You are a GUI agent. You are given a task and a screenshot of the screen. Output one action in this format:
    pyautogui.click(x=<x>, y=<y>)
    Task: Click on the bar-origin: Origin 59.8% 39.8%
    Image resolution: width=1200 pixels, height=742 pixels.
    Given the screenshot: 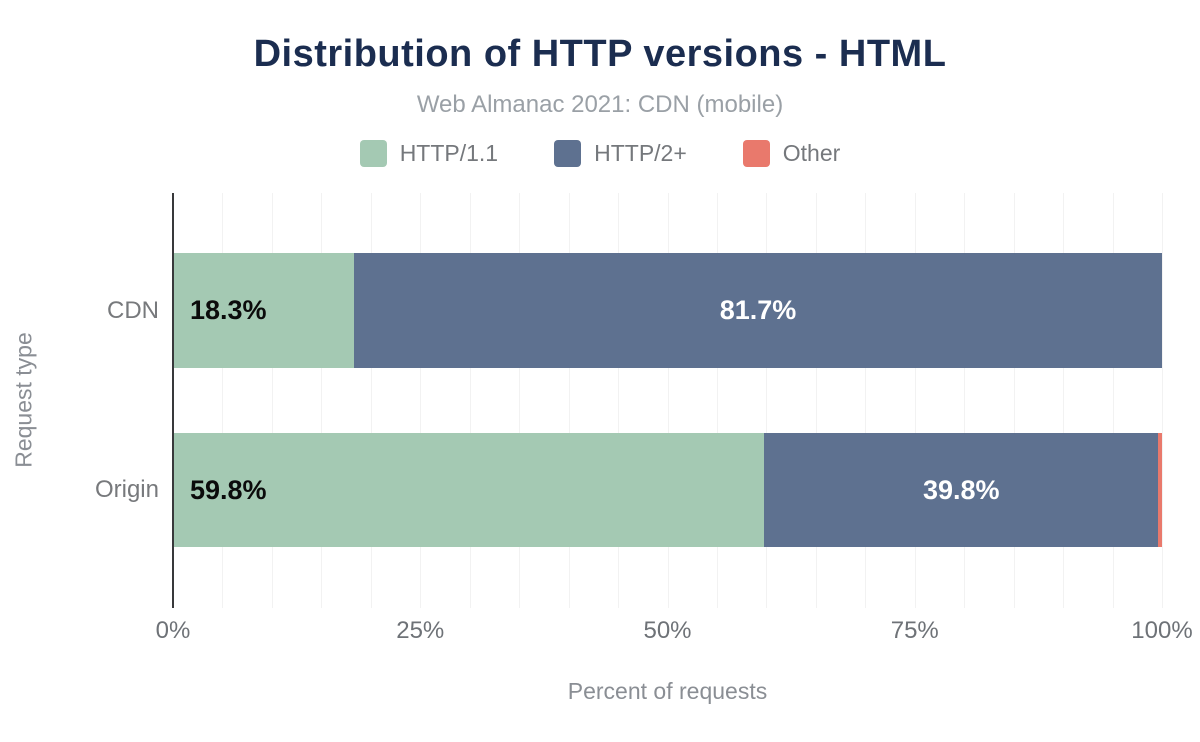 What is the action you would take?
    pyautogui.click(x=628, y=490)
    